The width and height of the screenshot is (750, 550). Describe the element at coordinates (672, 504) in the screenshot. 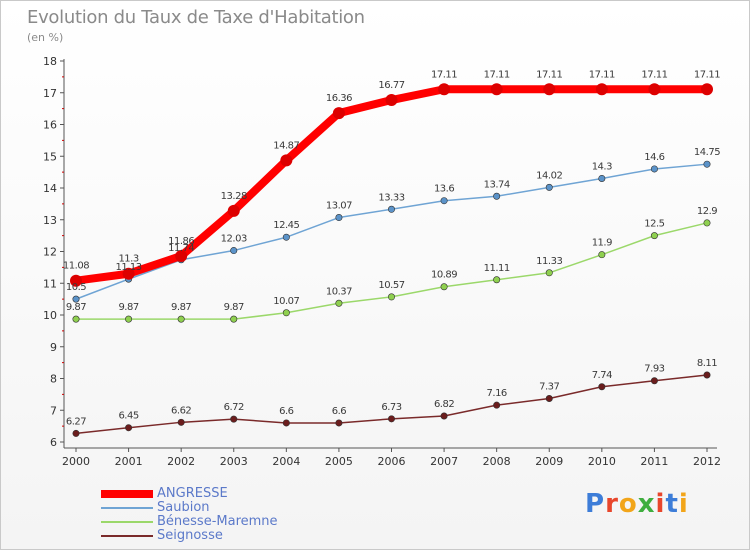

I see `logo-letter: t` at that location.